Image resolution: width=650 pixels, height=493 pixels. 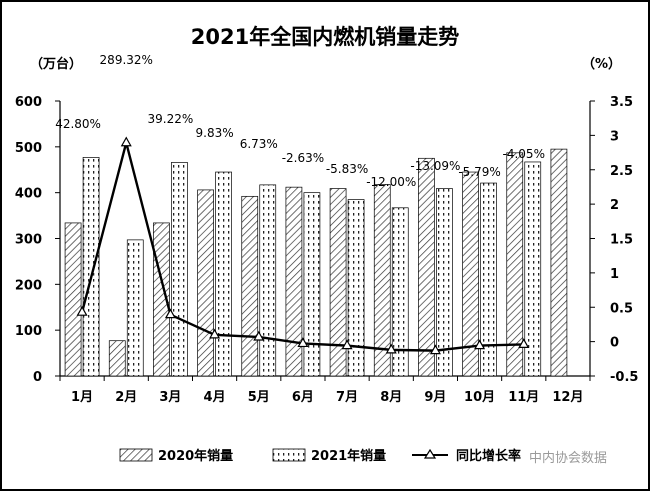 What do you see at coordinates (347, 169) in the screenshot?
I see `growth-data-label: -5.83%` at bounding box center [347, 169].